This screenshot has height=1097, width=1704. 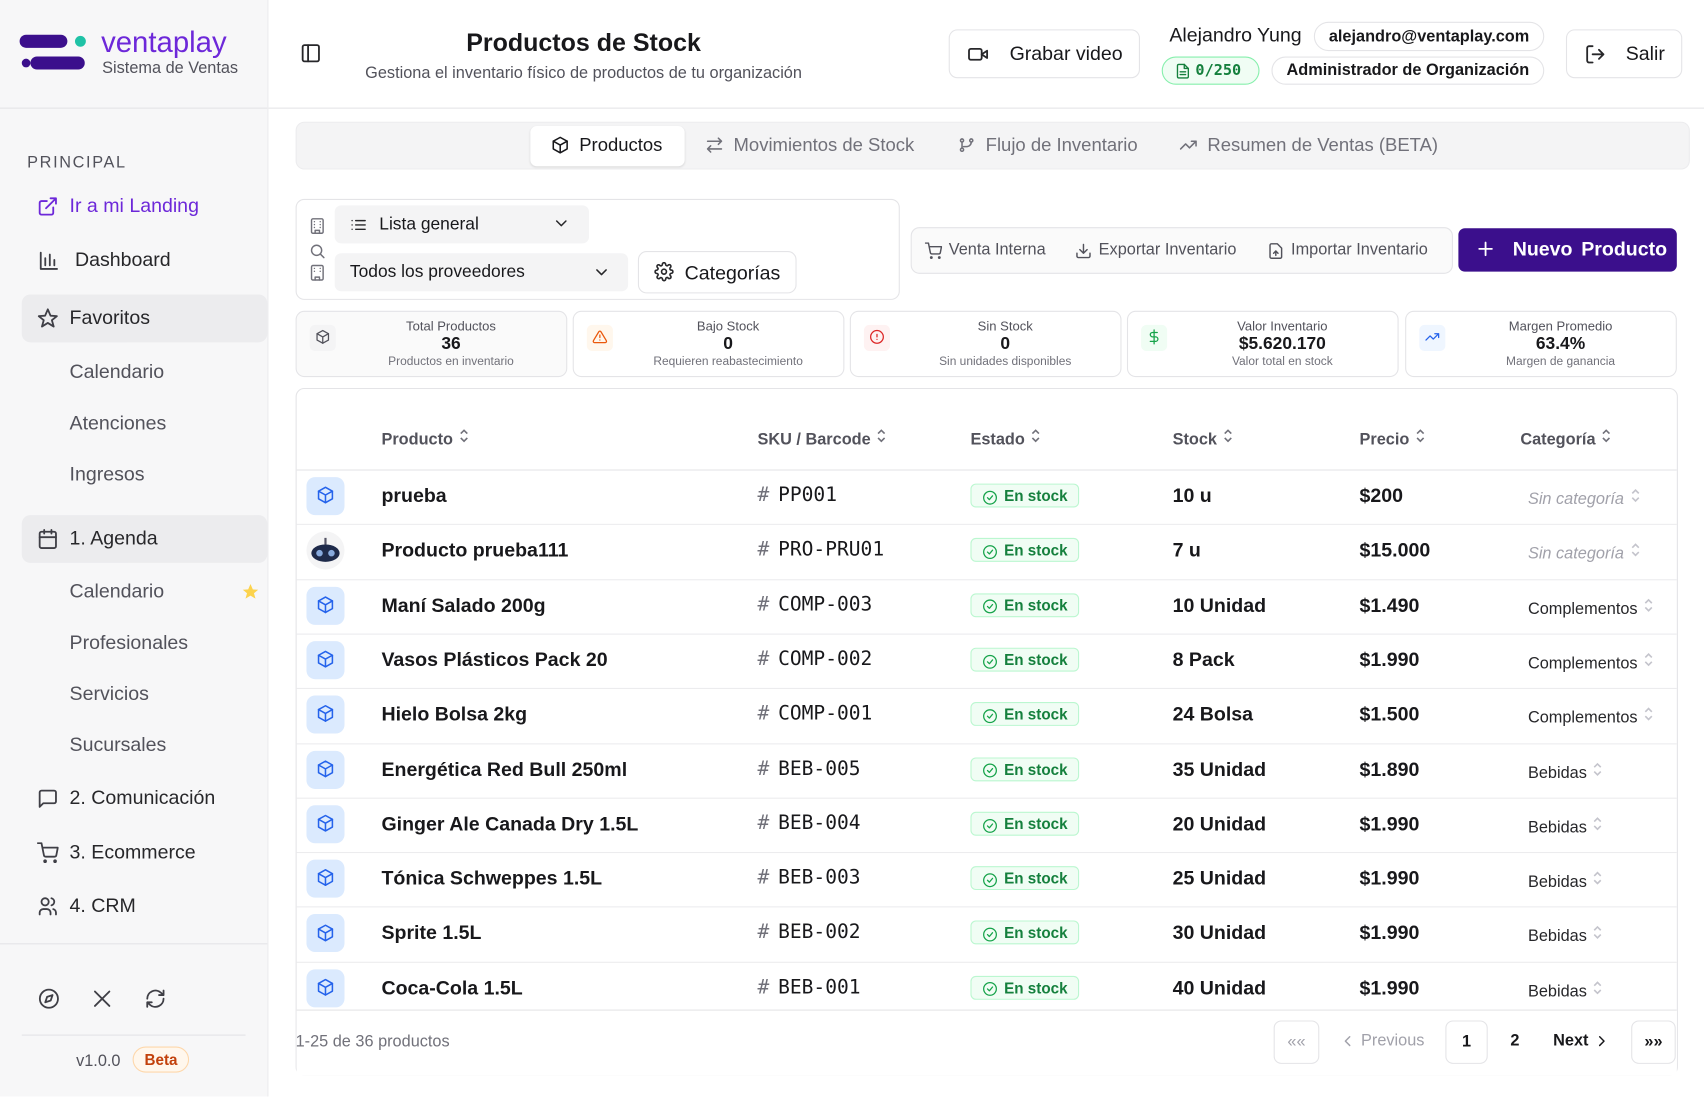 I want to click on list-select, so click(x=462, y=224).